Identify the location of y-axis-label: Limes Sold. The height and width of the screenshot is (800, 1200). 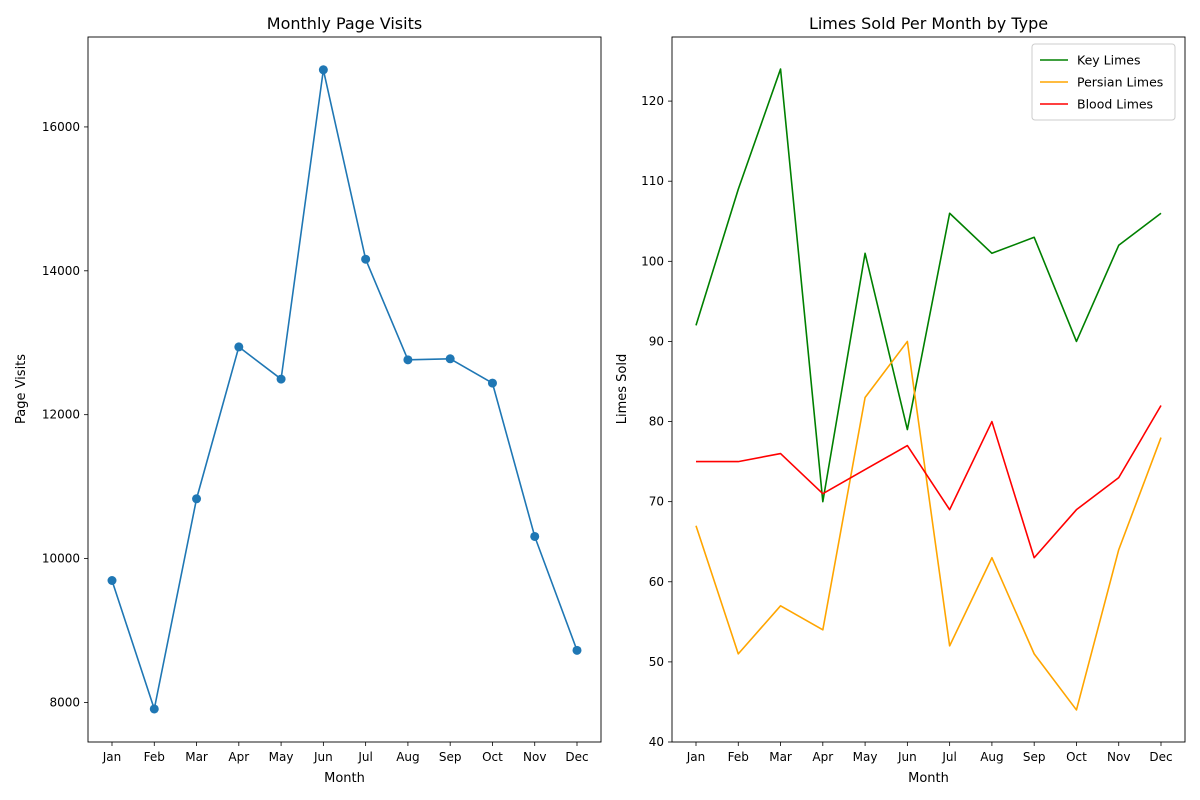
(622, 389).